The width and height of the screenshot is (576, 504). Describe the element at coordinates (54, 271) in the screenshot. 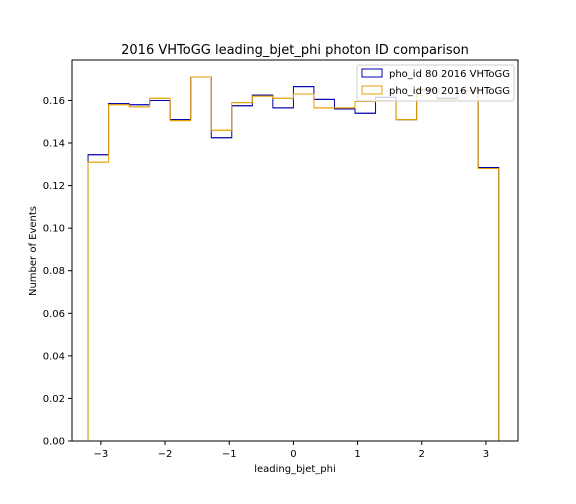

I see `y-tick-label: 0.08` at that location.